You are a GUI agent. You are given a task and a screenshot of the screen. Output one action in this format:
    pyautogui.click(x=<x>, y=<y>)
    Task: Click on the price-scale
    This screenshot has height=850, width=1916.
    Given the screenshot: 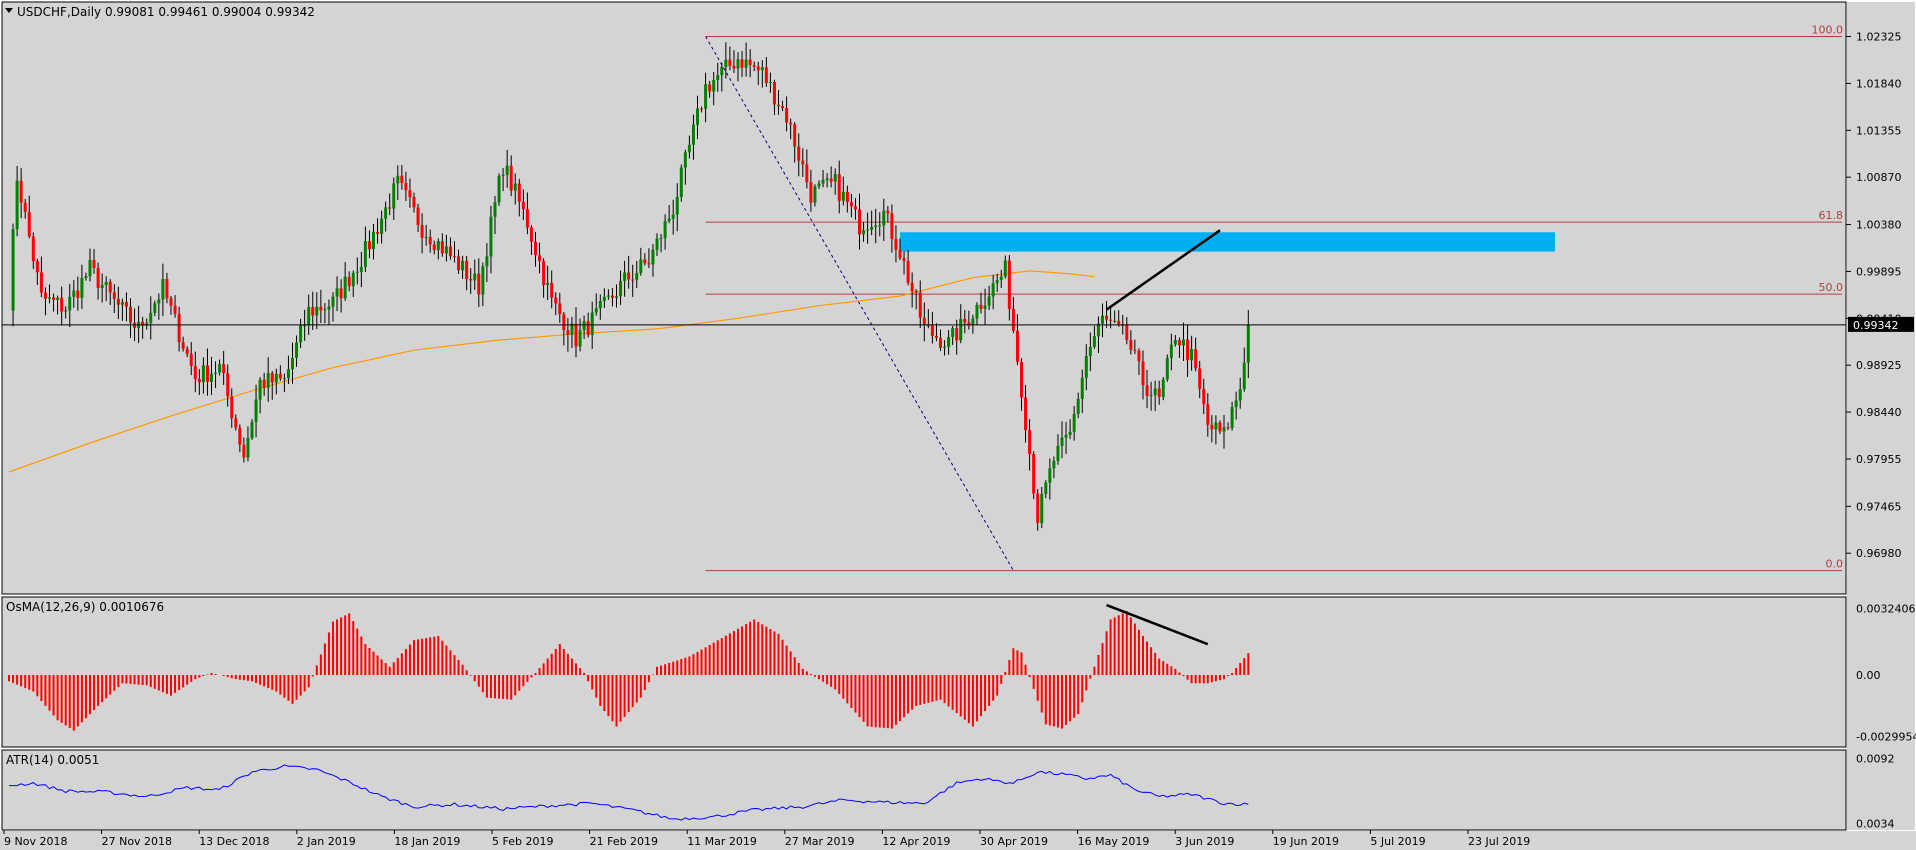 What is the action you would take?
    pyautogui.click(x=1881, y=416)
    